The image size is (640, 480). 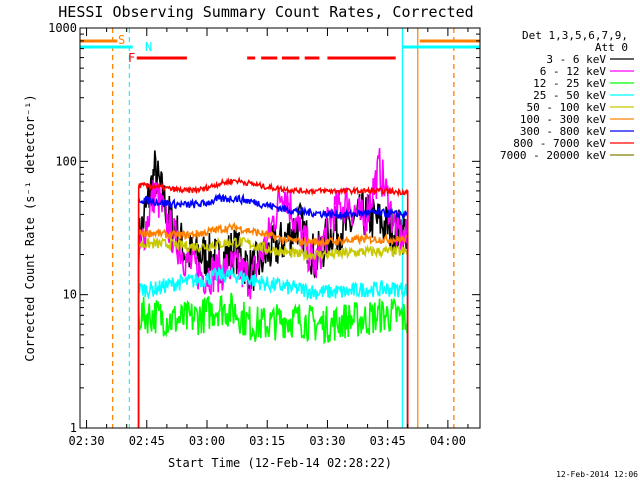 What do you see at coordinates (62, 28) in the screenshot?
I see `y-tick-label: 1000` at bounding box center [62, 28].